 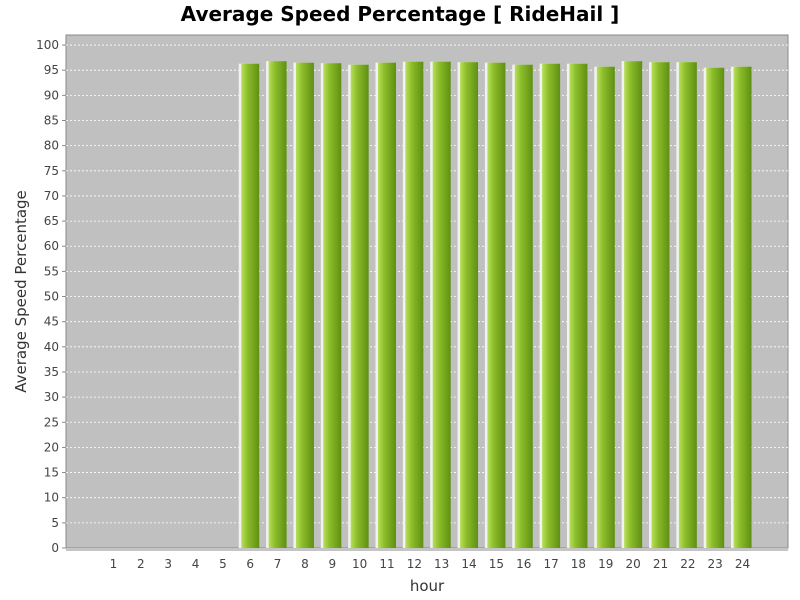 I want to click on x-tick-label: 4, so click(x=196, y=564).